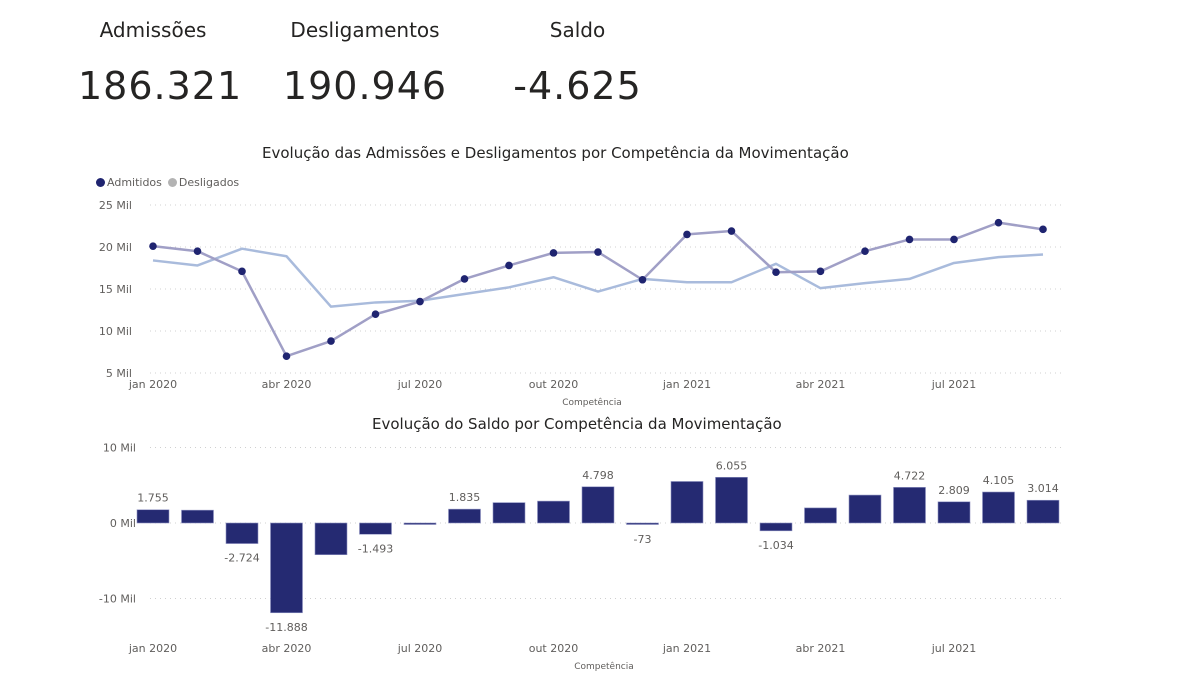 This screenshot has height=675, width=1200. What do you see at coordinates (465, 497) in the screenshot?
I see `bar-data-label: 1.835` at bounding box center [465, 497].